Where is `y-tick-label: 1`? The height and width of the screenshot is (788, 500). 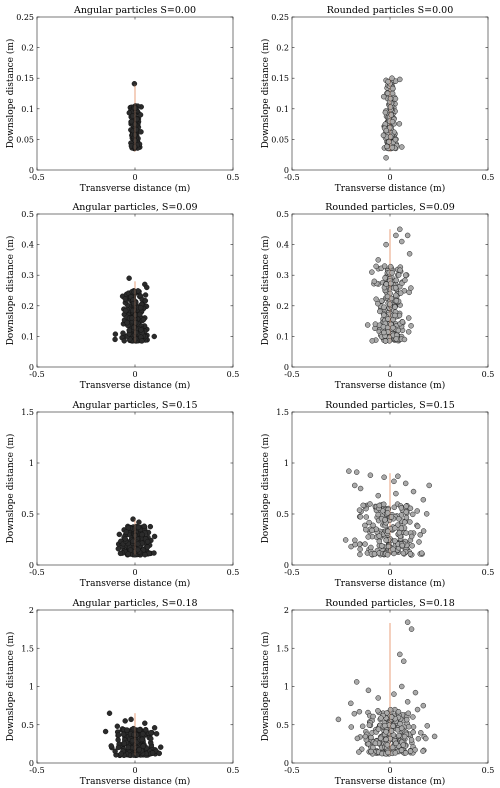 y-tick-label: 1 is located at coordinates (286, 687).